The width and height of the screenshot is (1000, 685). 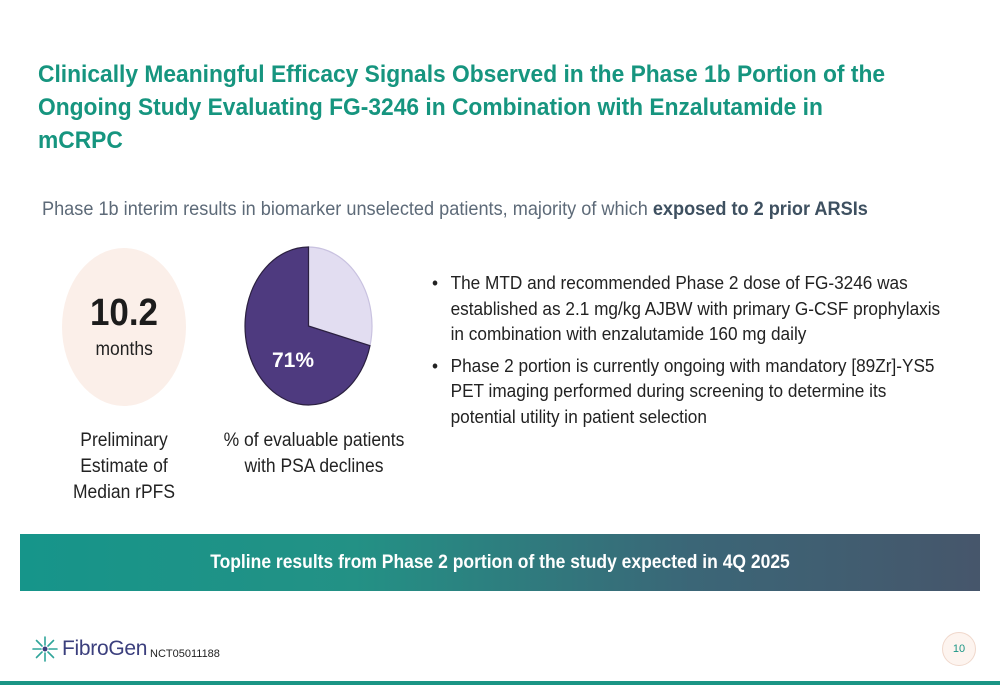 What do you see at coordinates (124, 440) in the screenshot?
I see `rpfs-label-line: Preliminary` at bounding box center [124, 440].